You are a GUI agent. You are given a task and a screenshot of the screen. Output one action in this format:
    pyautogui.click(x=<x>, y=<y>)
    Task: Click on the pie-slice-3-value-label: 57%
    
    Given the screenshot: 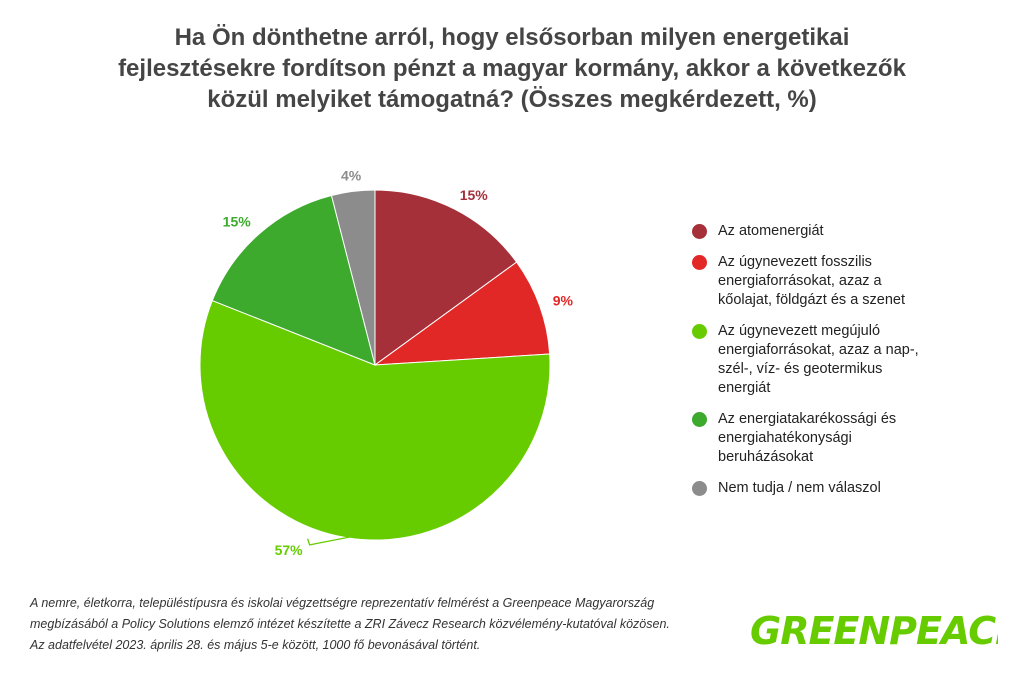 What is the action you would take?
    pyautogui.click(x=289, y=550)
    